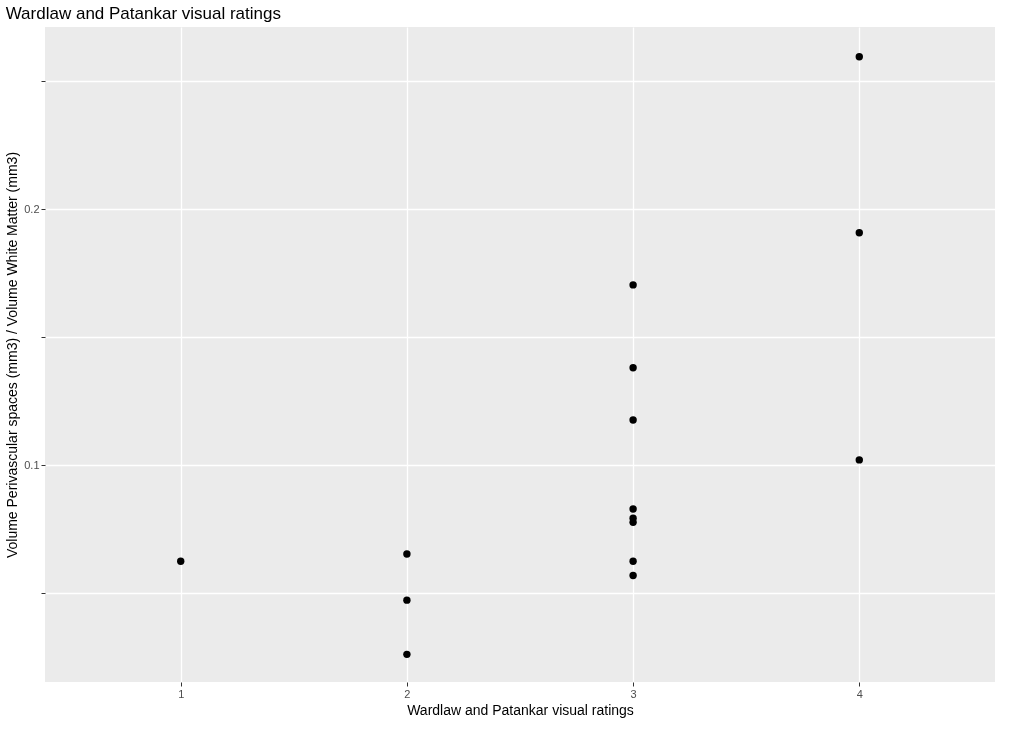 The height and width of the screenshot is (729, 1010). Describe the element at coordinates (181, 693) in the screenshot. I see `x-tick-label: 1` at that location.